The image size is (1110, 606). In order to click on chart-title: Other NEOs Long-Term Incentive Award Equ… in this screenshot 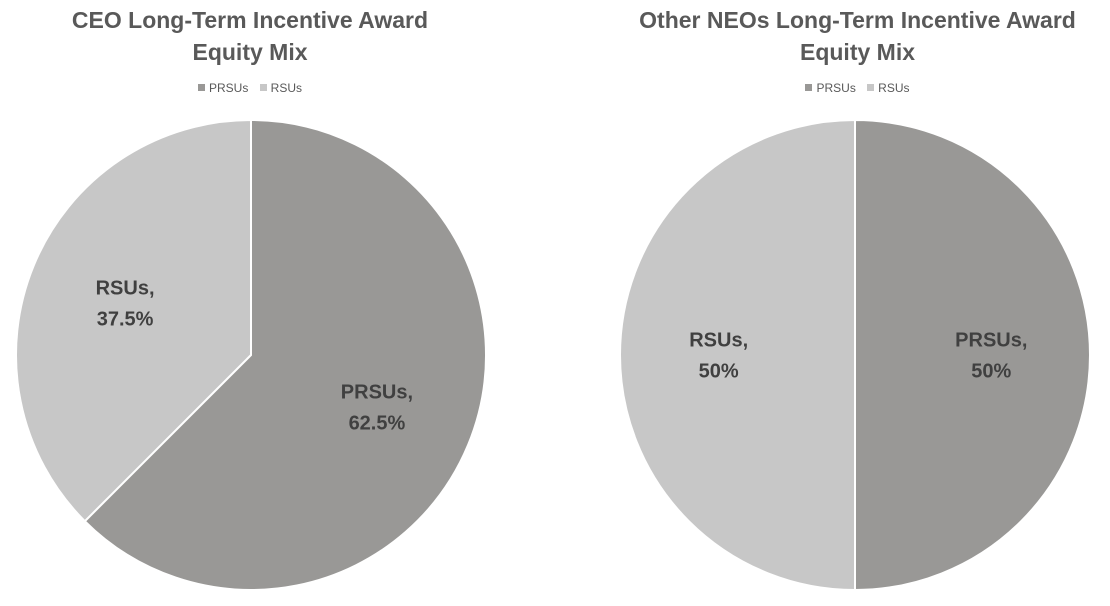, I will do `click(857, 36)`.